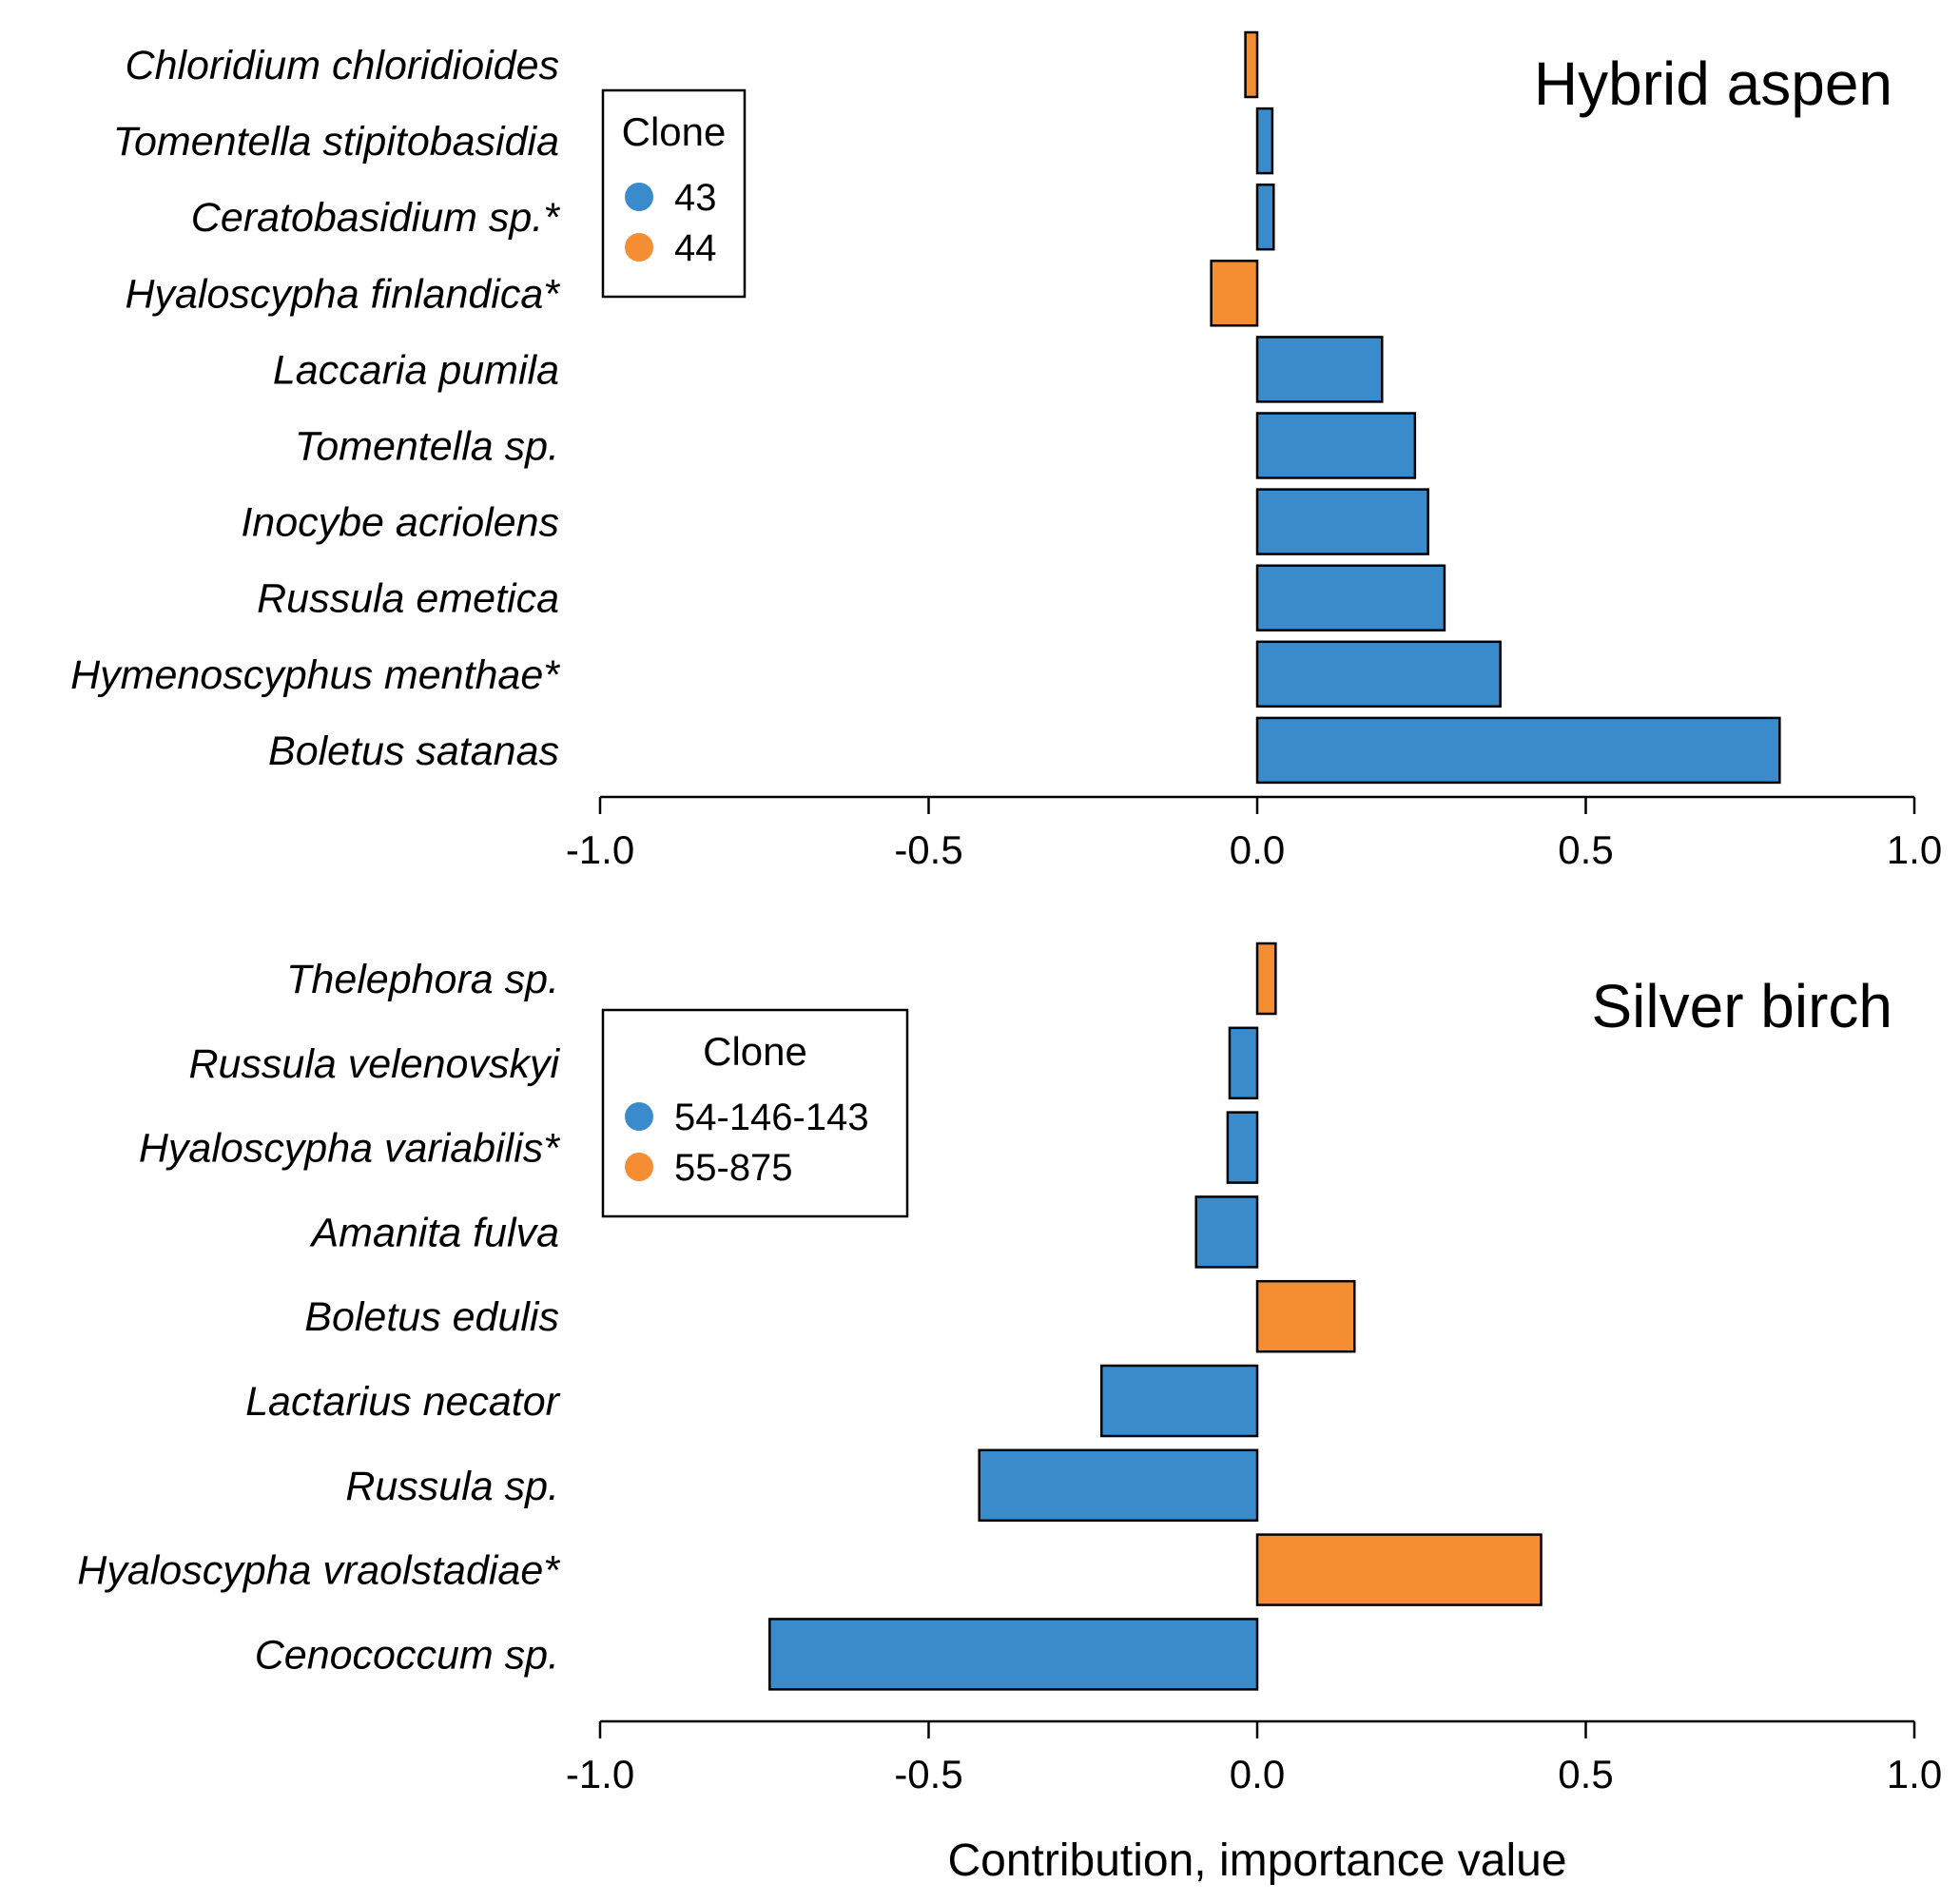 This screenshot has height=1903, width=1960. What do you see at coordinates (315, 675) in the screenshot?
I see `category-label: Hymenoscyphus menthae*` at bounding box center [315, 675].